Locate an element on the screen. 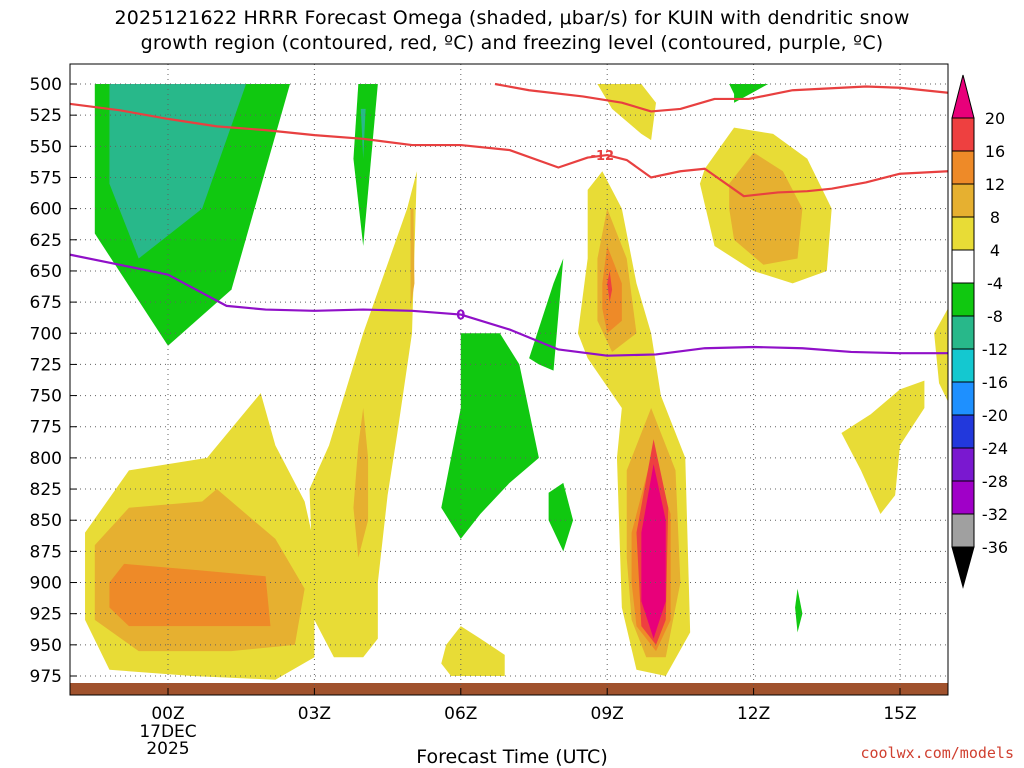  colorbar-label-7: -12 is located at coordinates (995, 349).